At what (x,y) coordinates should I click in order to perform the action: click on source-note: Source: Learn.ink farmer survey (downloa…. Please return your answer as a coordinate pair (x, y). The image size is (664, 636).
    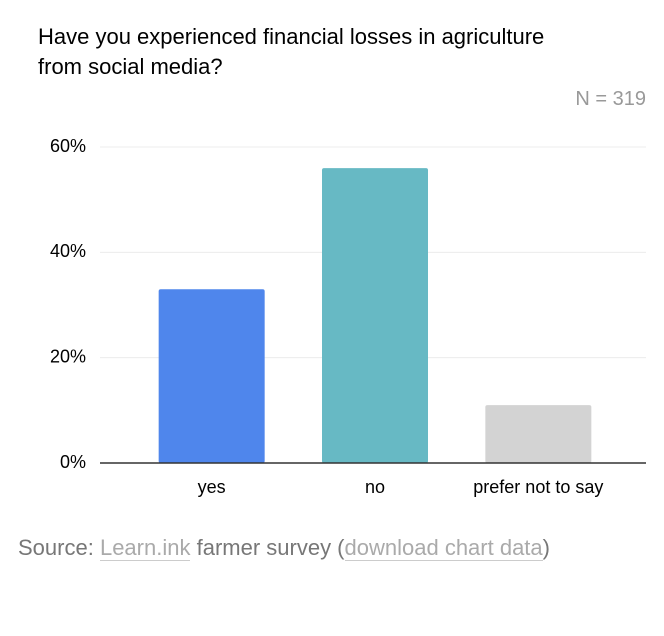
    Looking at the image, I should click on (336, 548).